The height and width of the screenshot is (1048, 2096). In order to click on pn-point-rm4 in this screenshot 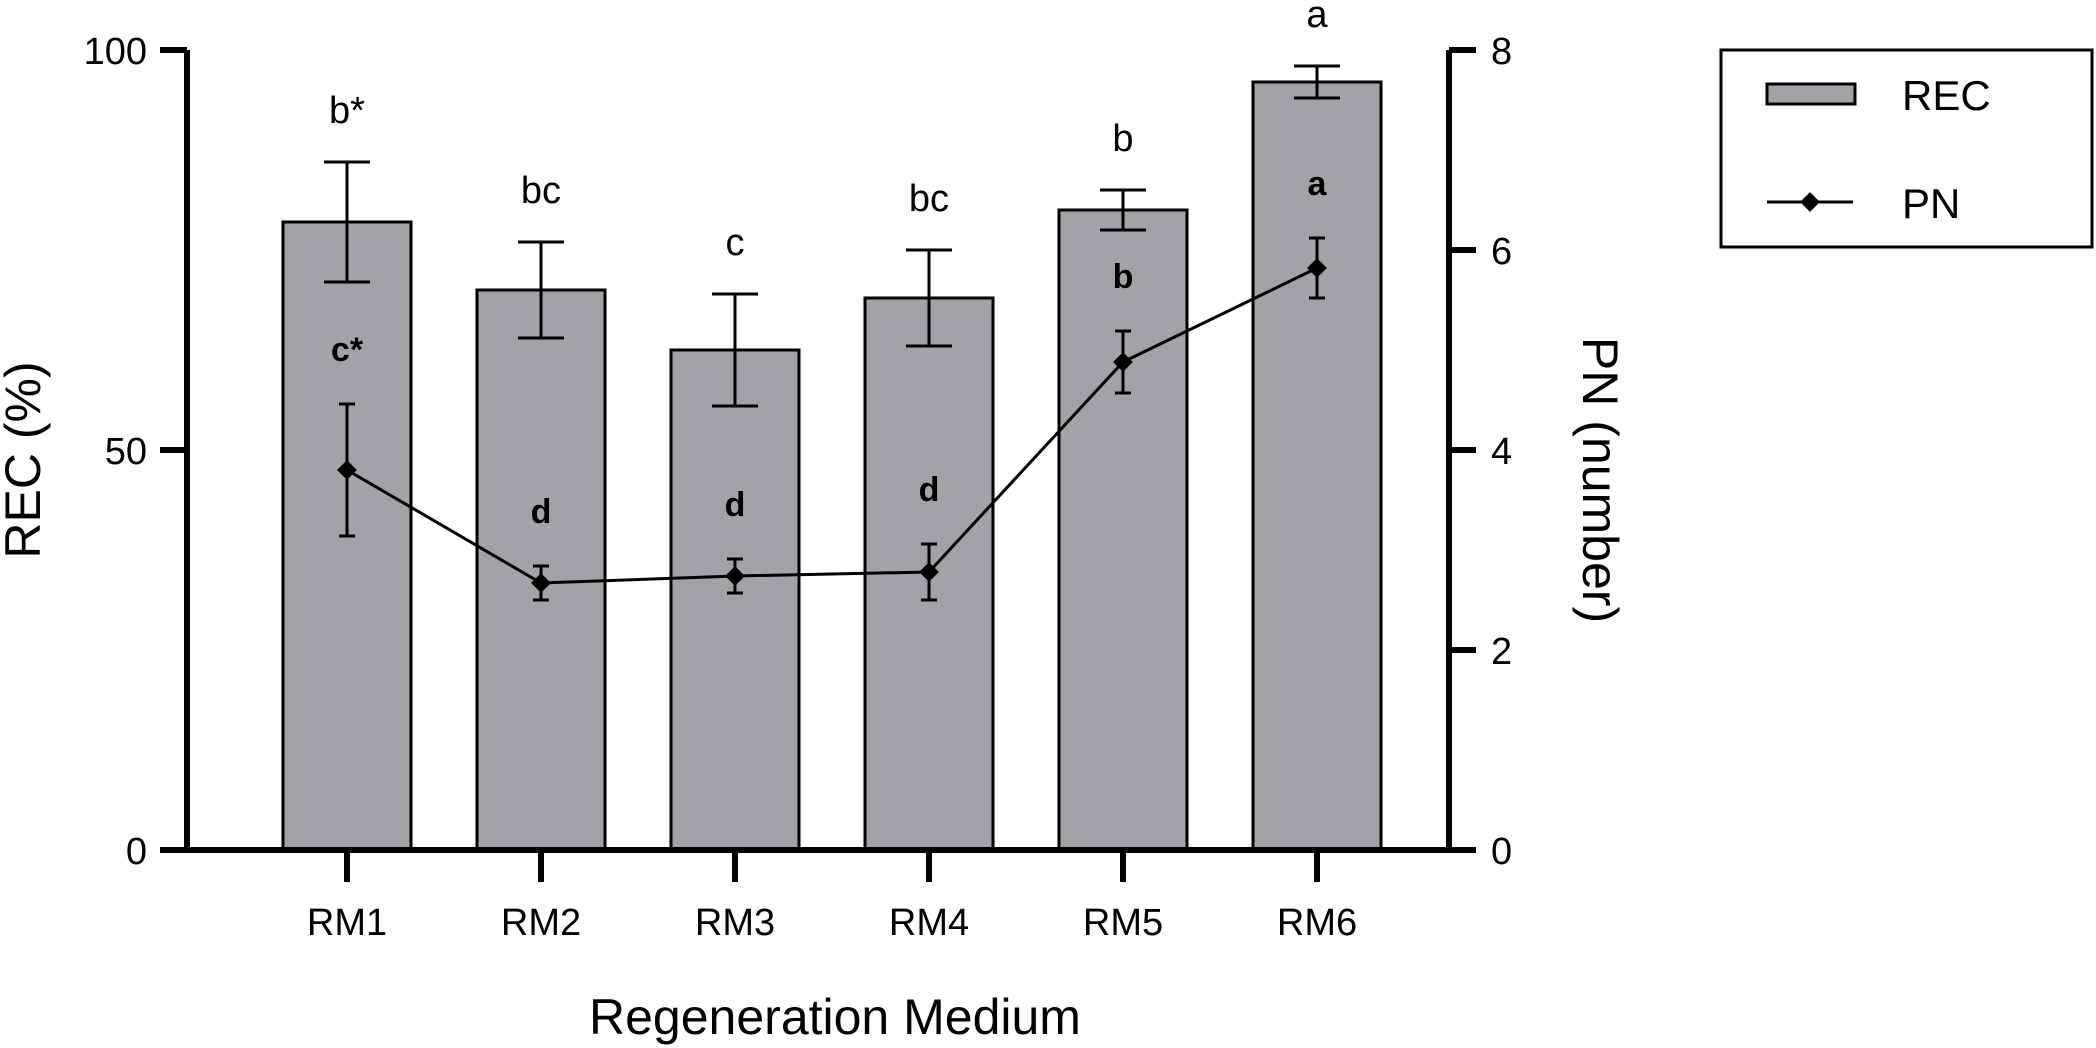, I will do `click(929, 572)`.